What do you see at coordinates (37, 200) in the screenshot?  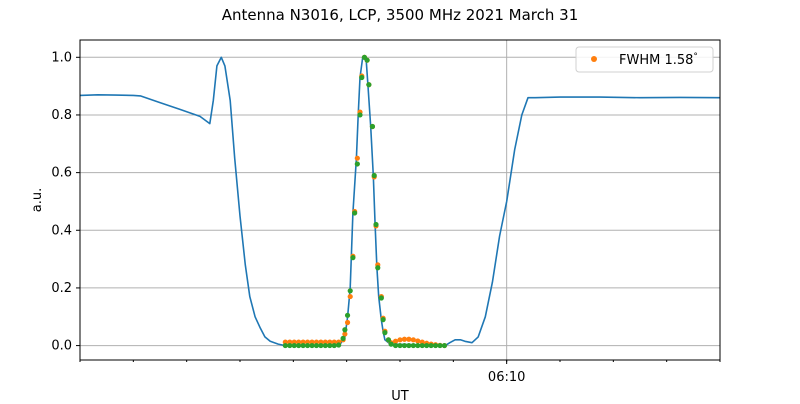 I see `y-axis-label: a.u.` at bounding box center [37, 200].